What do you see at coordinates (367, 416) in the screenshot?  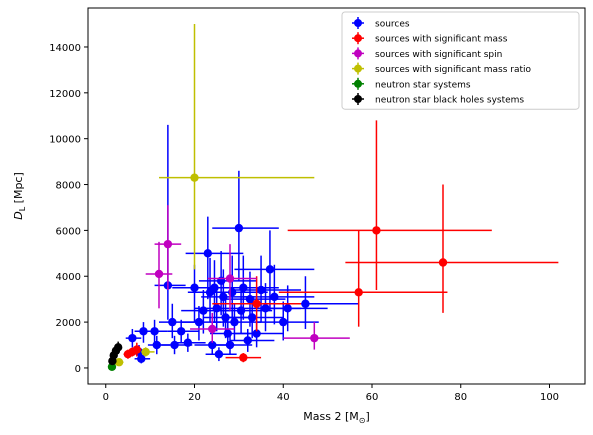 I see `x-axis-label-tail: ]` at bounding box center [367, 416].